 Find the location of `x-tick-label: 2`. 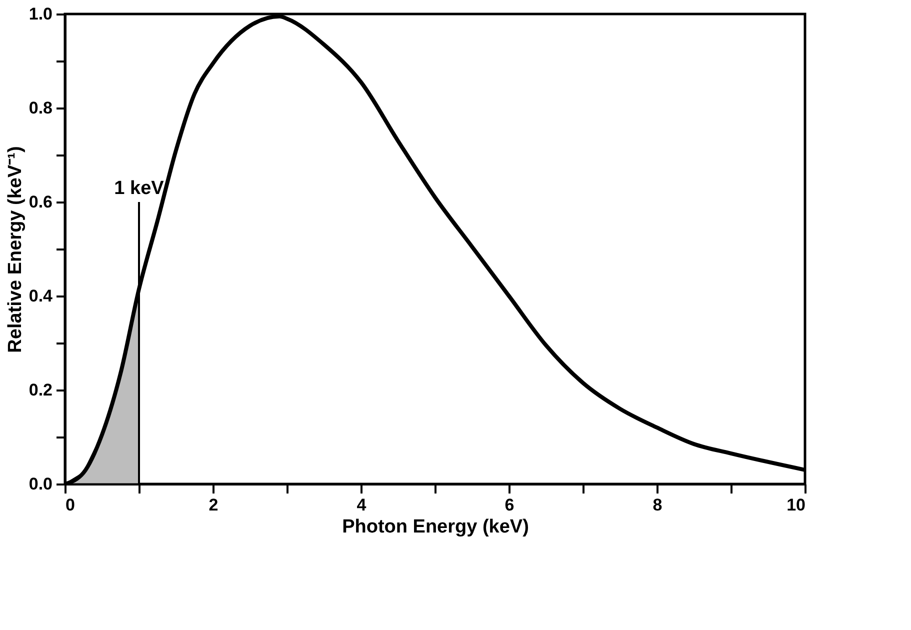

x-tick-label: 2 is located at coordinates (213, 505).